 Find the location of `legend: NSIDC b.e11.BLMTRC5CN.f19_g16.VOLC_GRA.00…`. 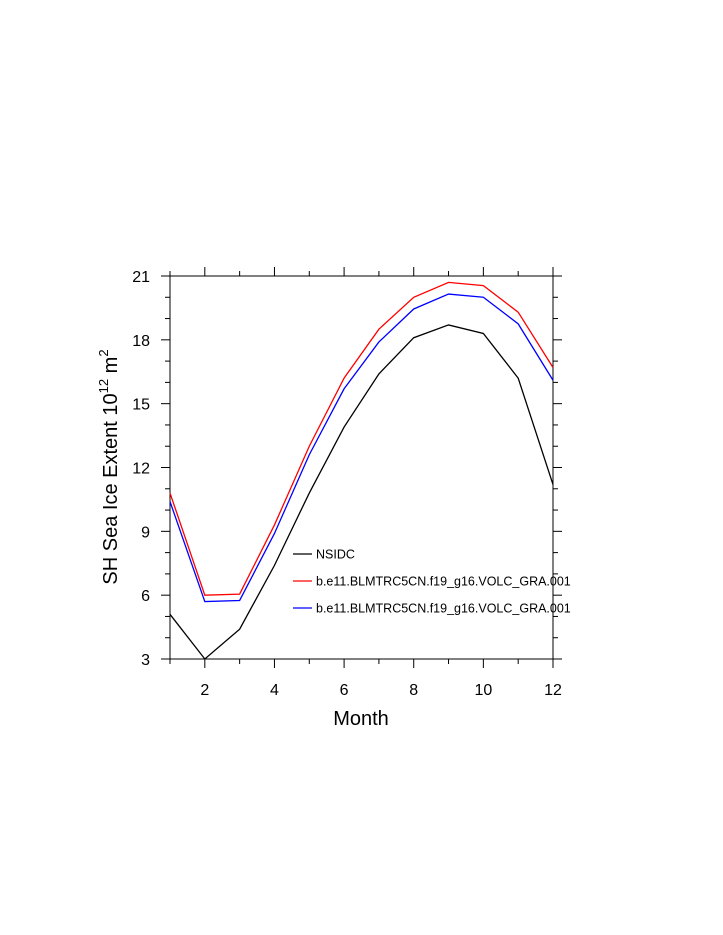

legend: NSIDC b.e11.BLMTRC5CN.f19_g16.VOLC_GRA.00… is located at coordinates (432, 582).